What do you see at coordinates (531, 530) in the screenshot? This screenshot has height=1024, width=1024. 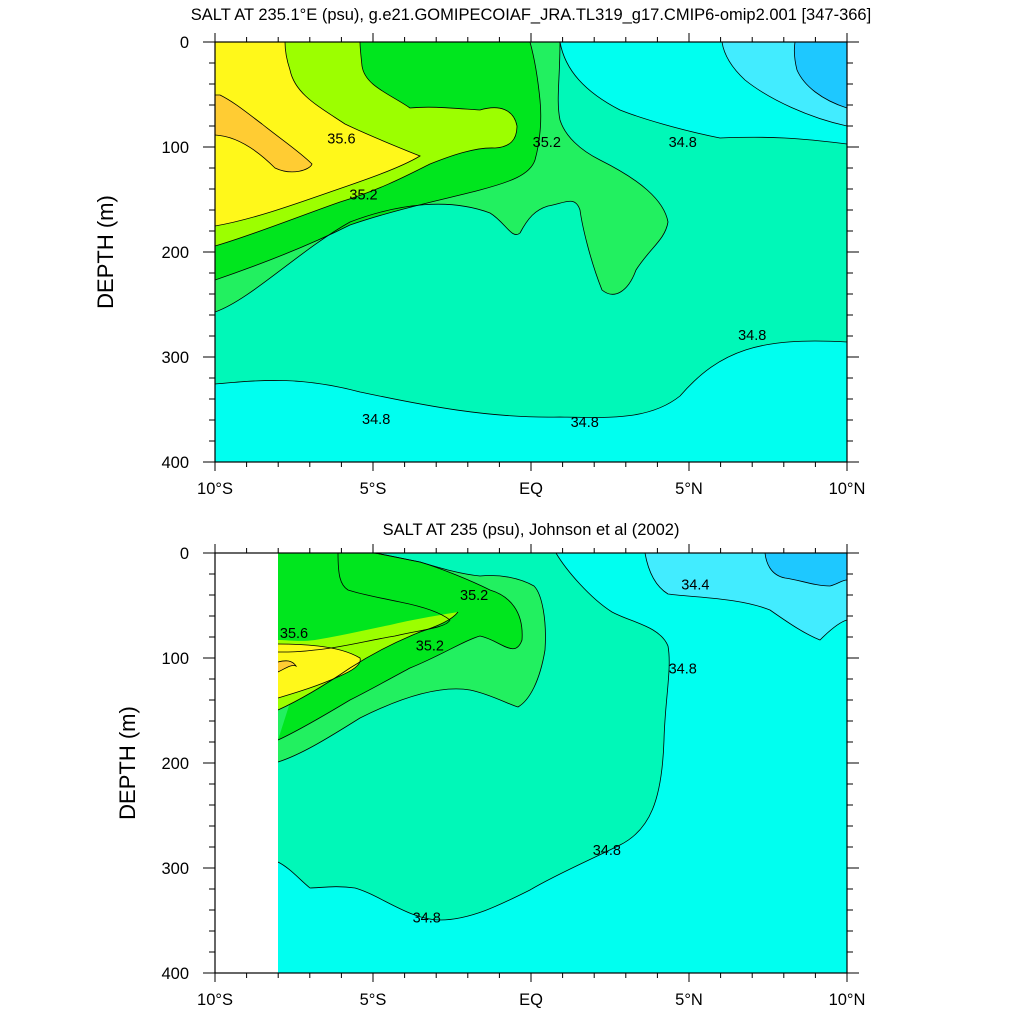 I see `panel-observations-title: SALT AT 235 (psu), Johnson et al (2002)` at bounding box center [531, 530].